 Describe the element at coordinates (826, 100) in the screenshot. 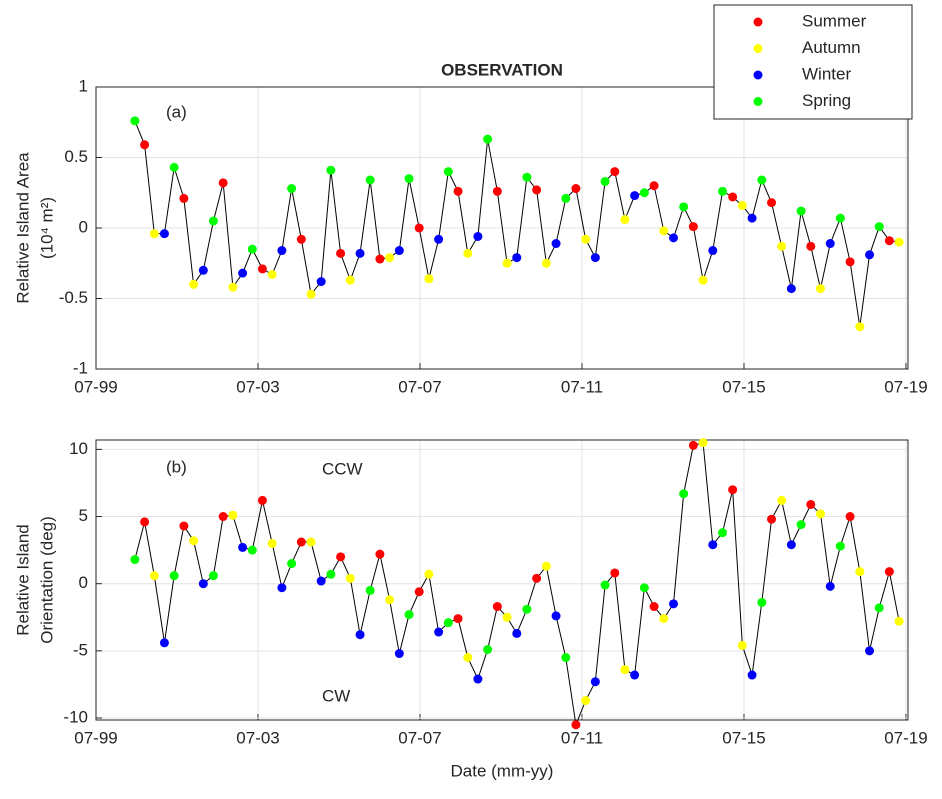

I see `legend-label: Spring` at that location.